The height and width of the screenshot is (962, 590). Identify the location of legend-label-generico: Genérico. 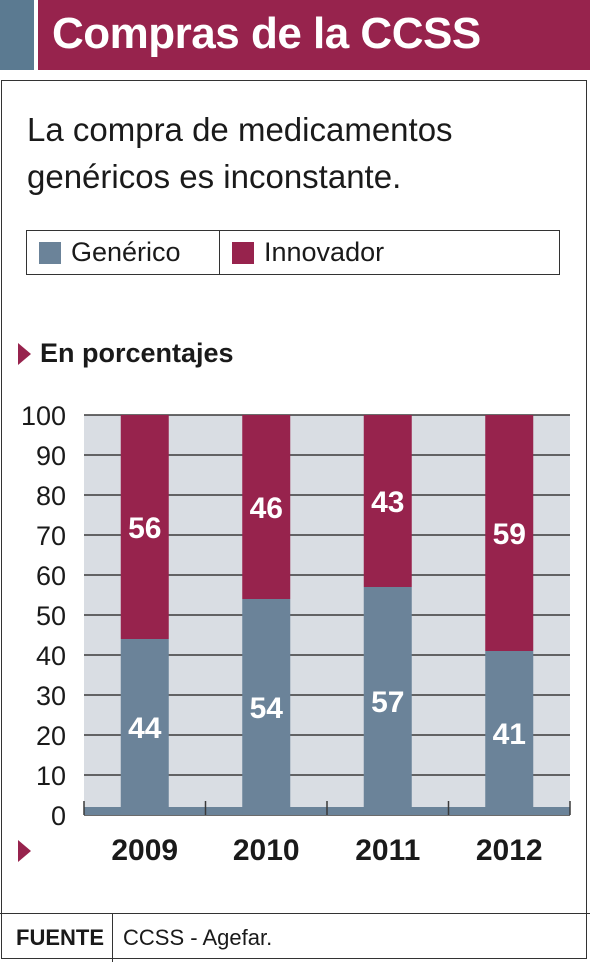
(126, 252).